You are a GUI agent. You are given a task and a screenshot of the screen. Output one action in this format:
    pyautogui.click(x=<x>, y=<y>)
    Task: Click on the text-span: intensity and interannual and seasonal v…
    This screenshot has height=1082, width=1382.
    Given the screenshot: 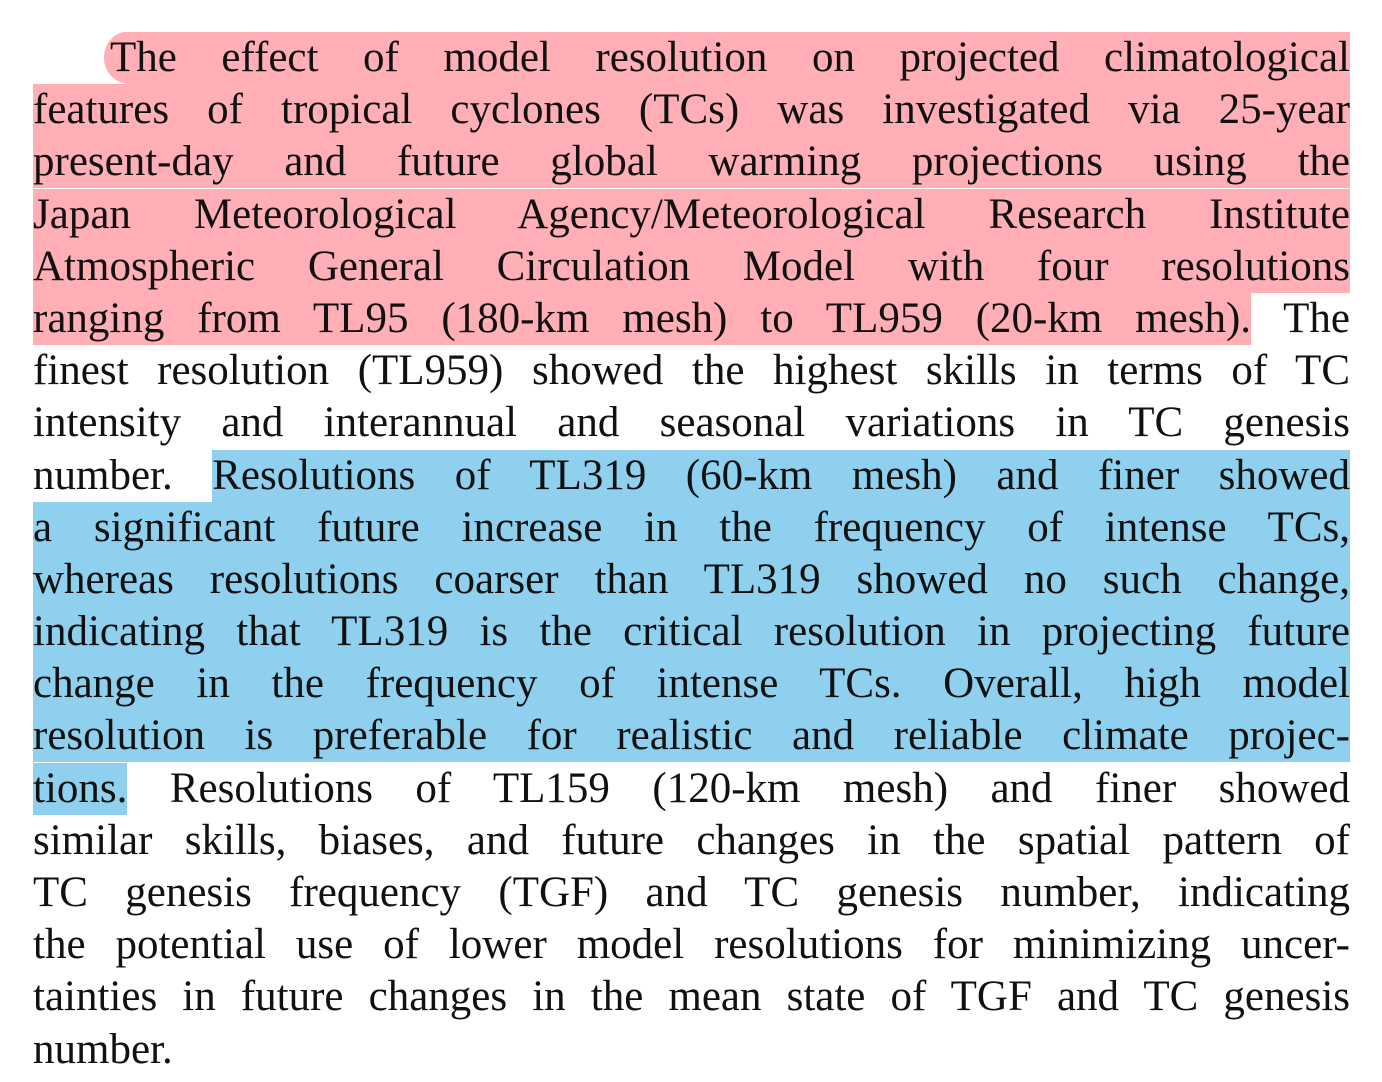 What is the action you would take?
    pyautogui.click(x=691, y=423)
    